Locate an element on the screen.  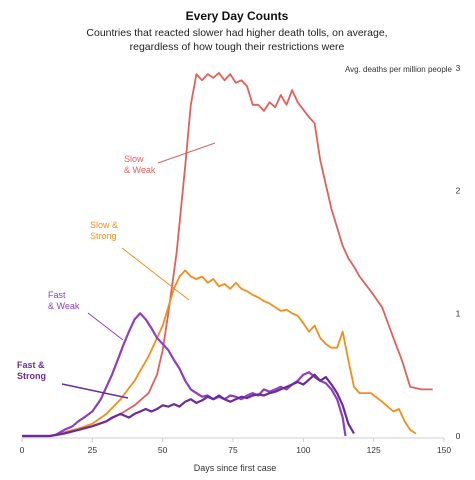
x-tick-label: 100 is located at coordinates (303, 450).